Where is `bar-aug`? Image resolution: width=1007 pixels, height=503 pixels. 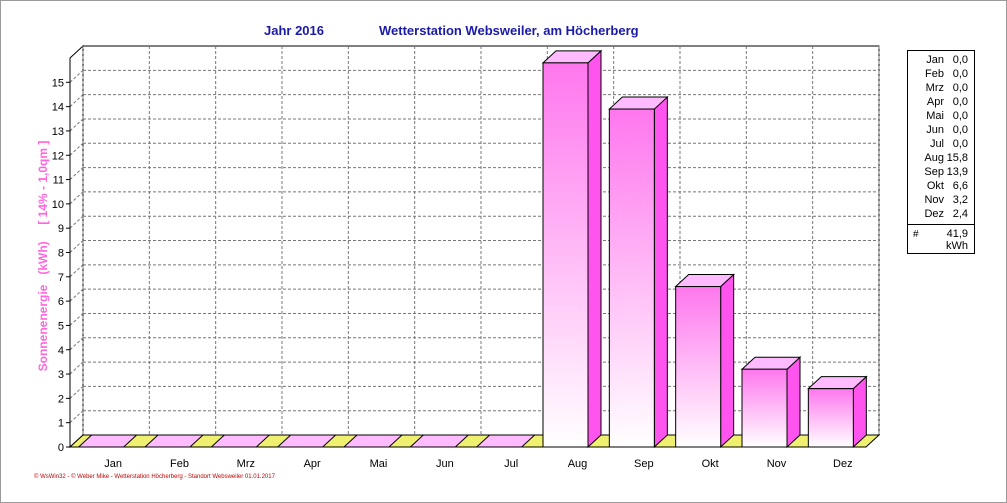 bar-aug is located at coordinates (572, 249).